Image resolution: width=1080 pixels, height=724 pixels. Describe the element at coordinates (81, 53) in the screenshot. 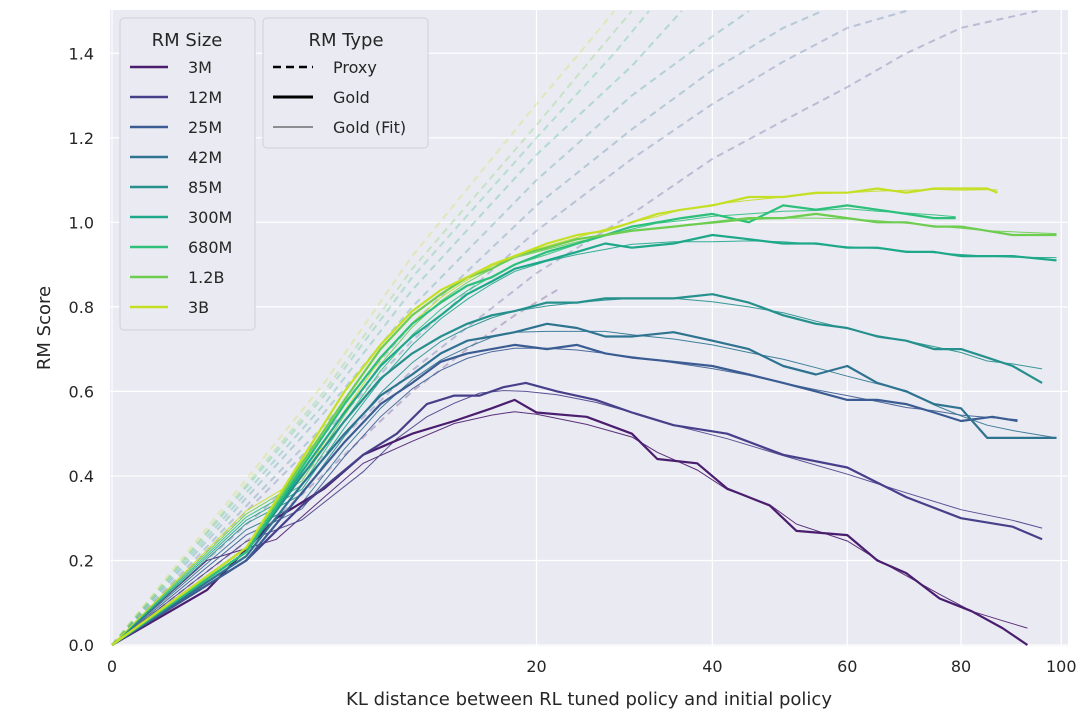

I see `y-tick-label: 1.4` at that location.